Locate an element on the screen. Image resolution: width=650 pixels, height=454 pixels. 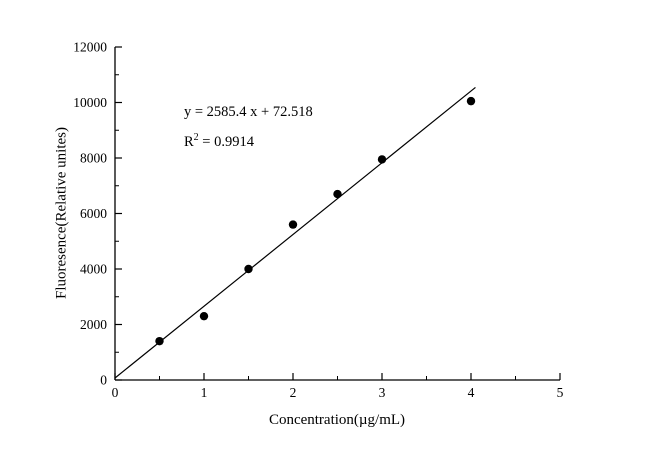
x-axis-title: Concentration(µg/mL) is located at coordinates (337, 420).